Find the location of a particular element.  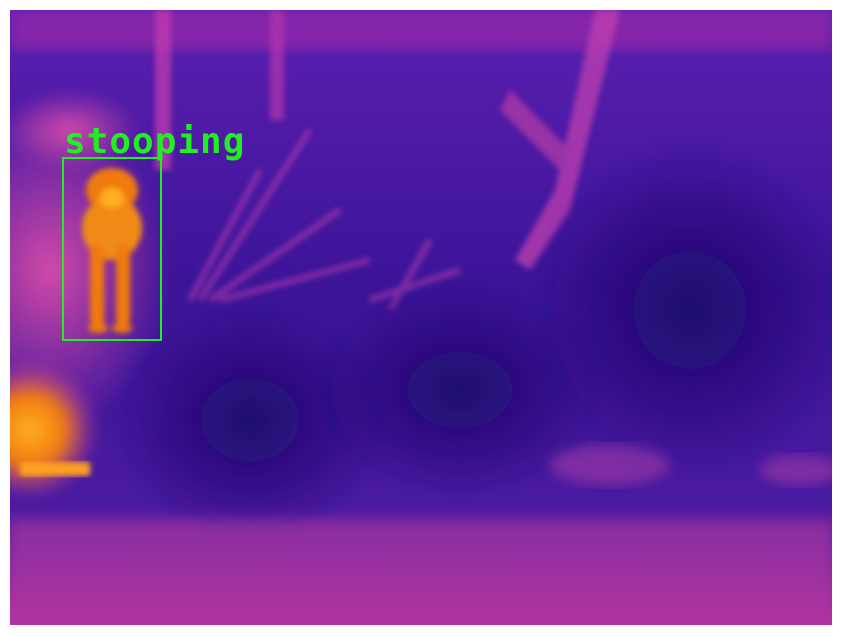

detection-bounding-box is located at coordinates (112, 249).